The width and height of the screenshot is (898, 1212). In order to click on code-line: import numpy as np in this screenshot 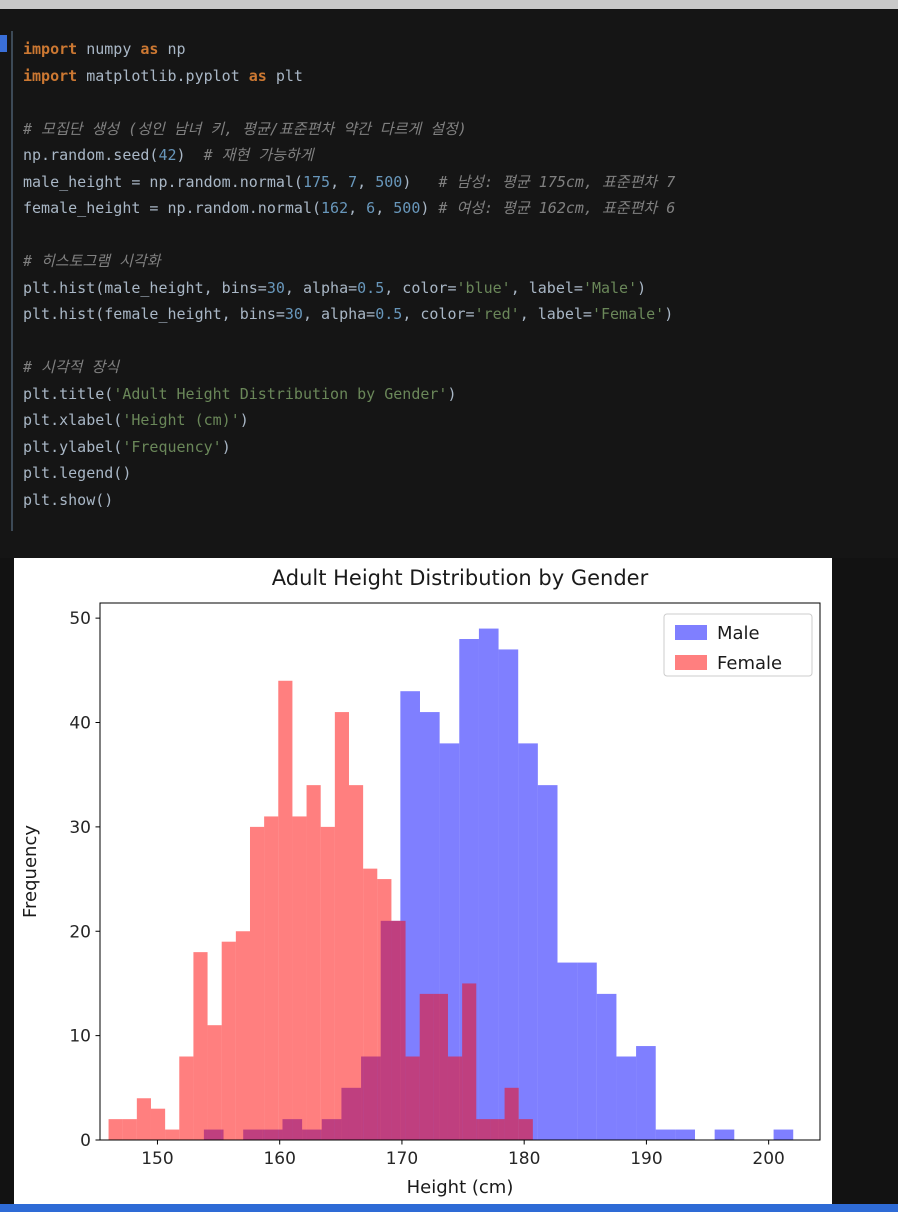, I will do `click(104, 49)`.